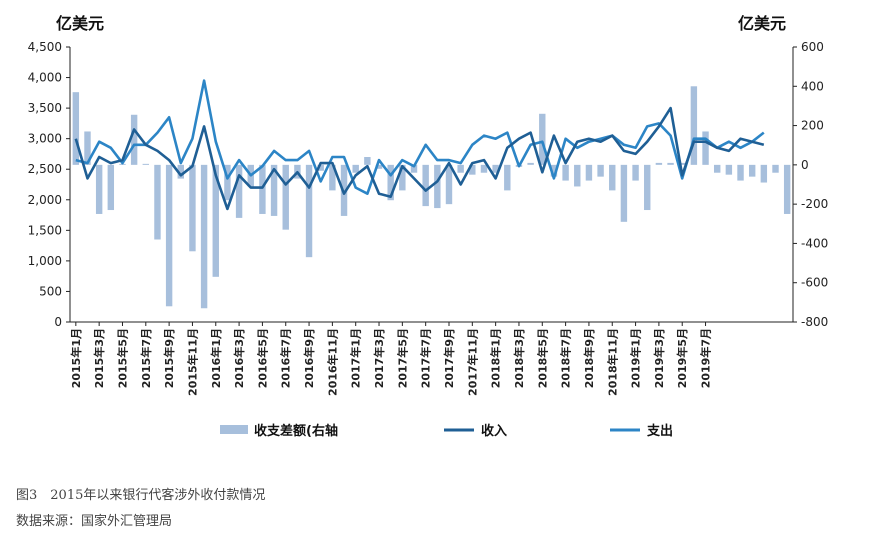 The width and height of the screenshot is (878, 543). I want to click on right-tick-label: -400, so click(814, 243).